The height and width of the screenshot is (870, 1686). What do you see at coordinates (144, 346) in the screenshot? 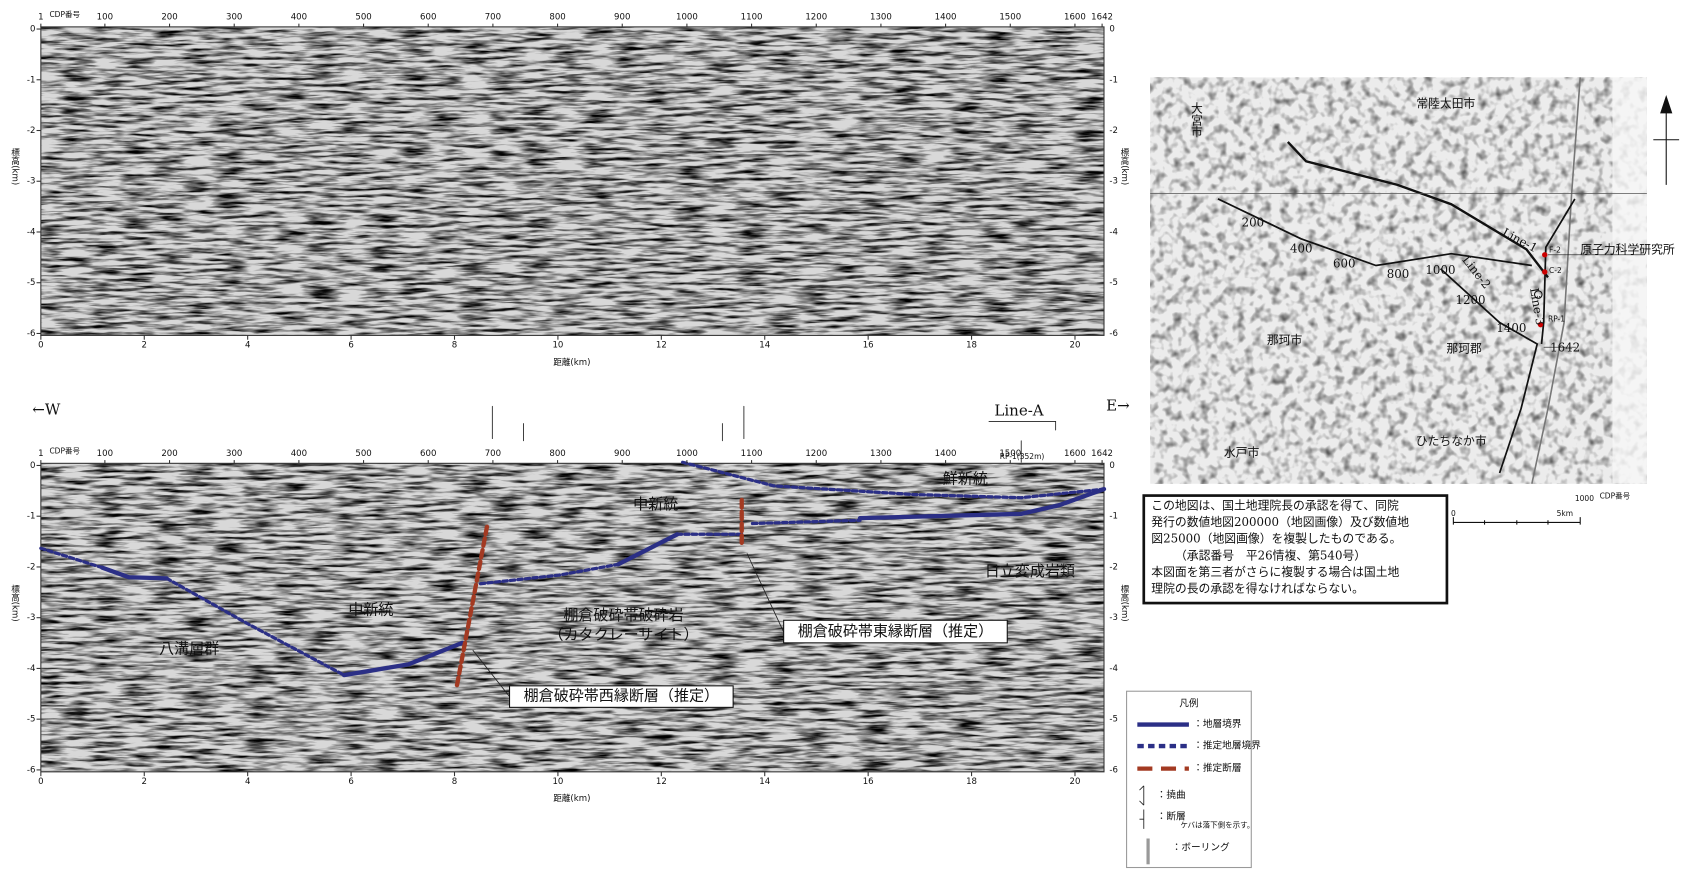
I see `distance-tick-label: 2` at bounding box center [144, 346].